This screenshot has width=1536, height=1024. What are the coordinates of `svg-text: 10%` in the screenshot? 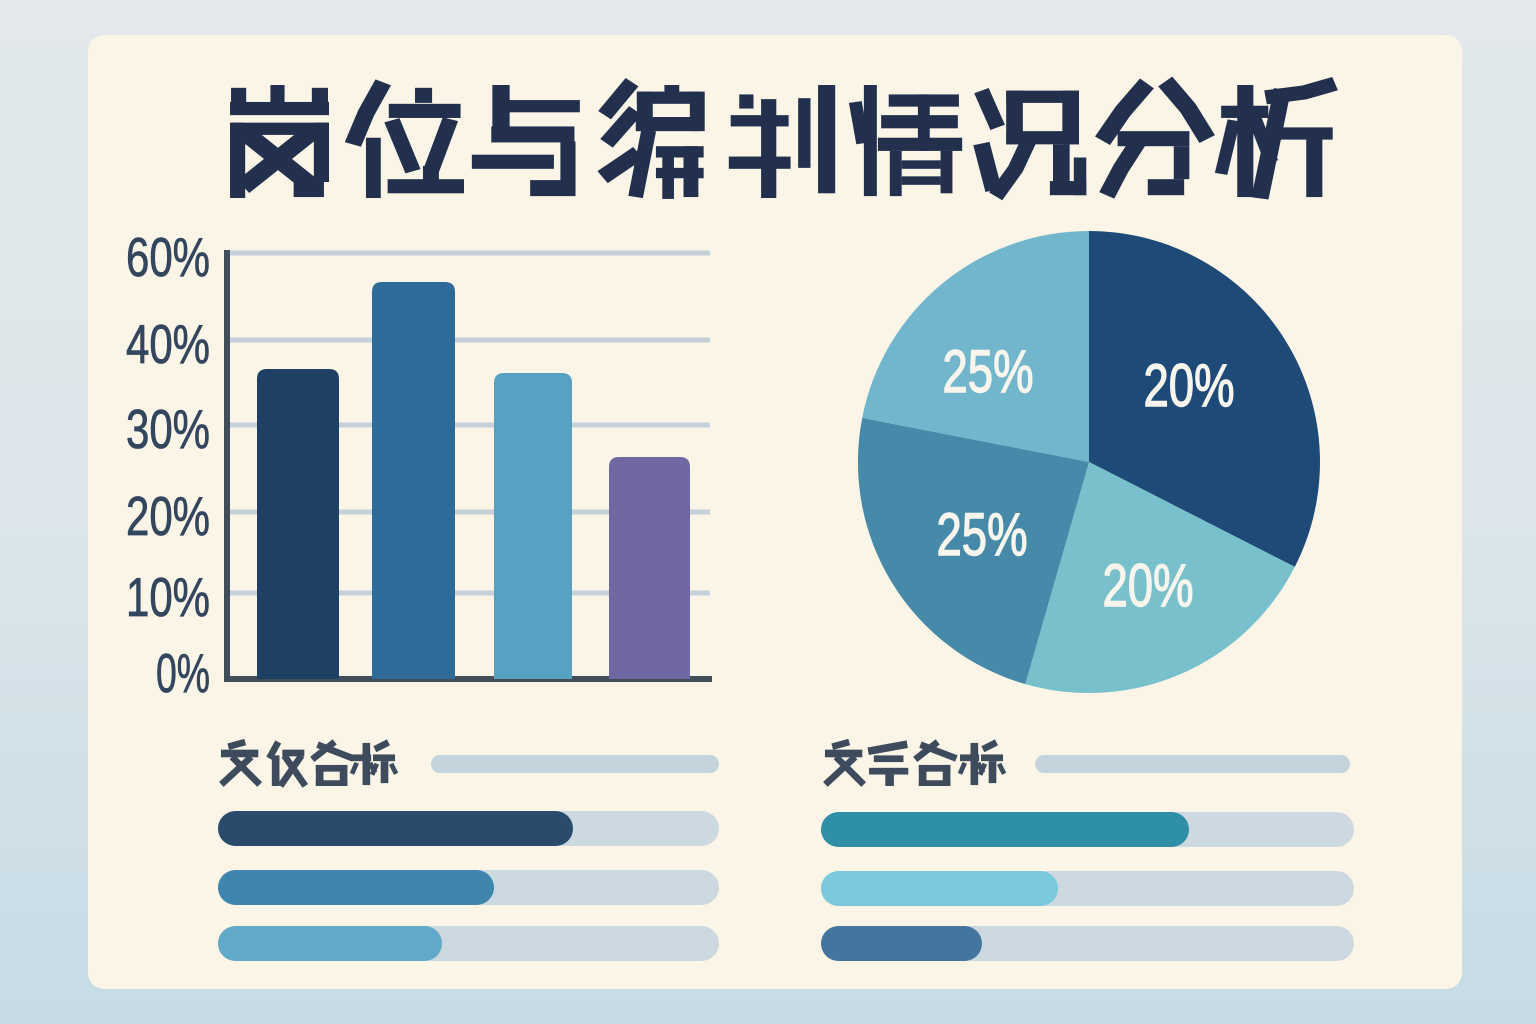 It's located at (168, 597).